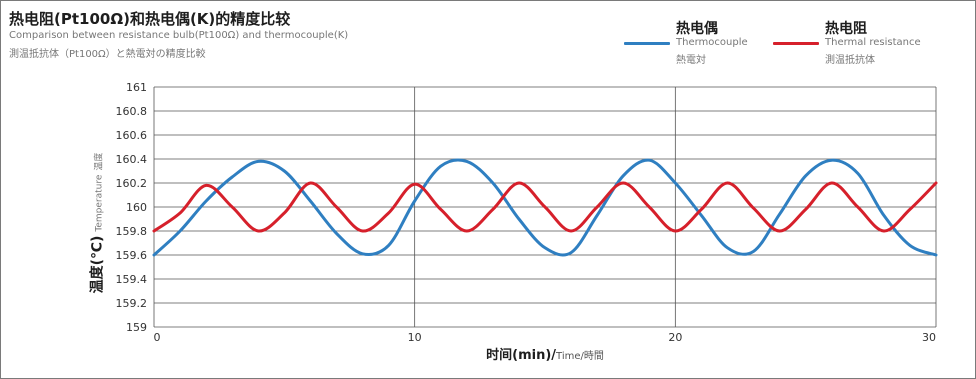  I want to click on x-tick-label: 10, so click(415, 337).